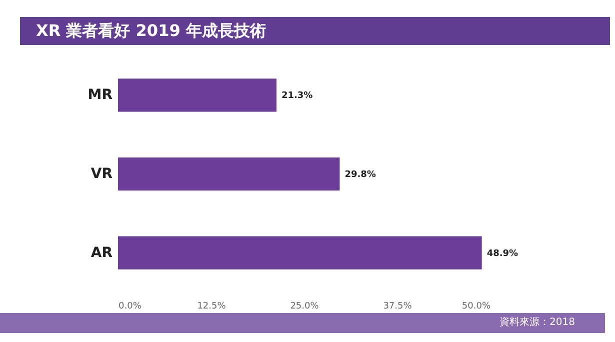 This screenshot has width=615, height=342. Describe the element at coordinates (502, 253) in the screenshot. I see `data-label: 48.9%` at that location.